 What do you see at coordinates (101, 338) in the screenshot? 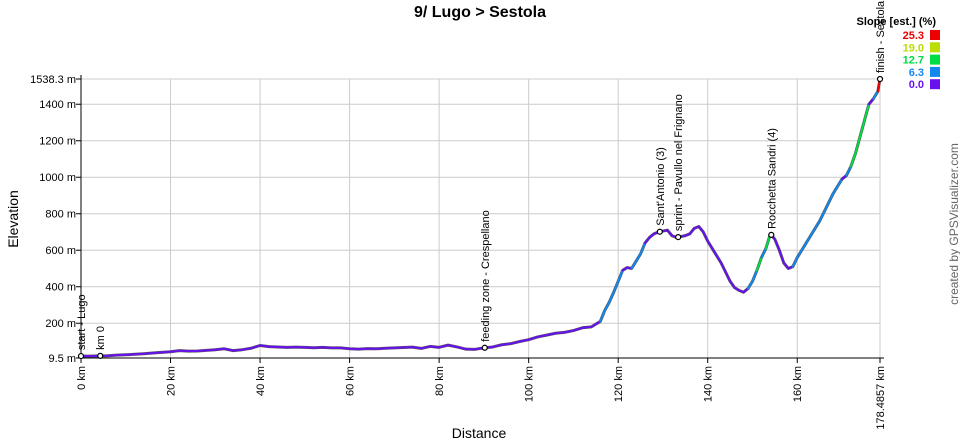
I see `waypoint-label: km 0` at bounding box center [101, 338].